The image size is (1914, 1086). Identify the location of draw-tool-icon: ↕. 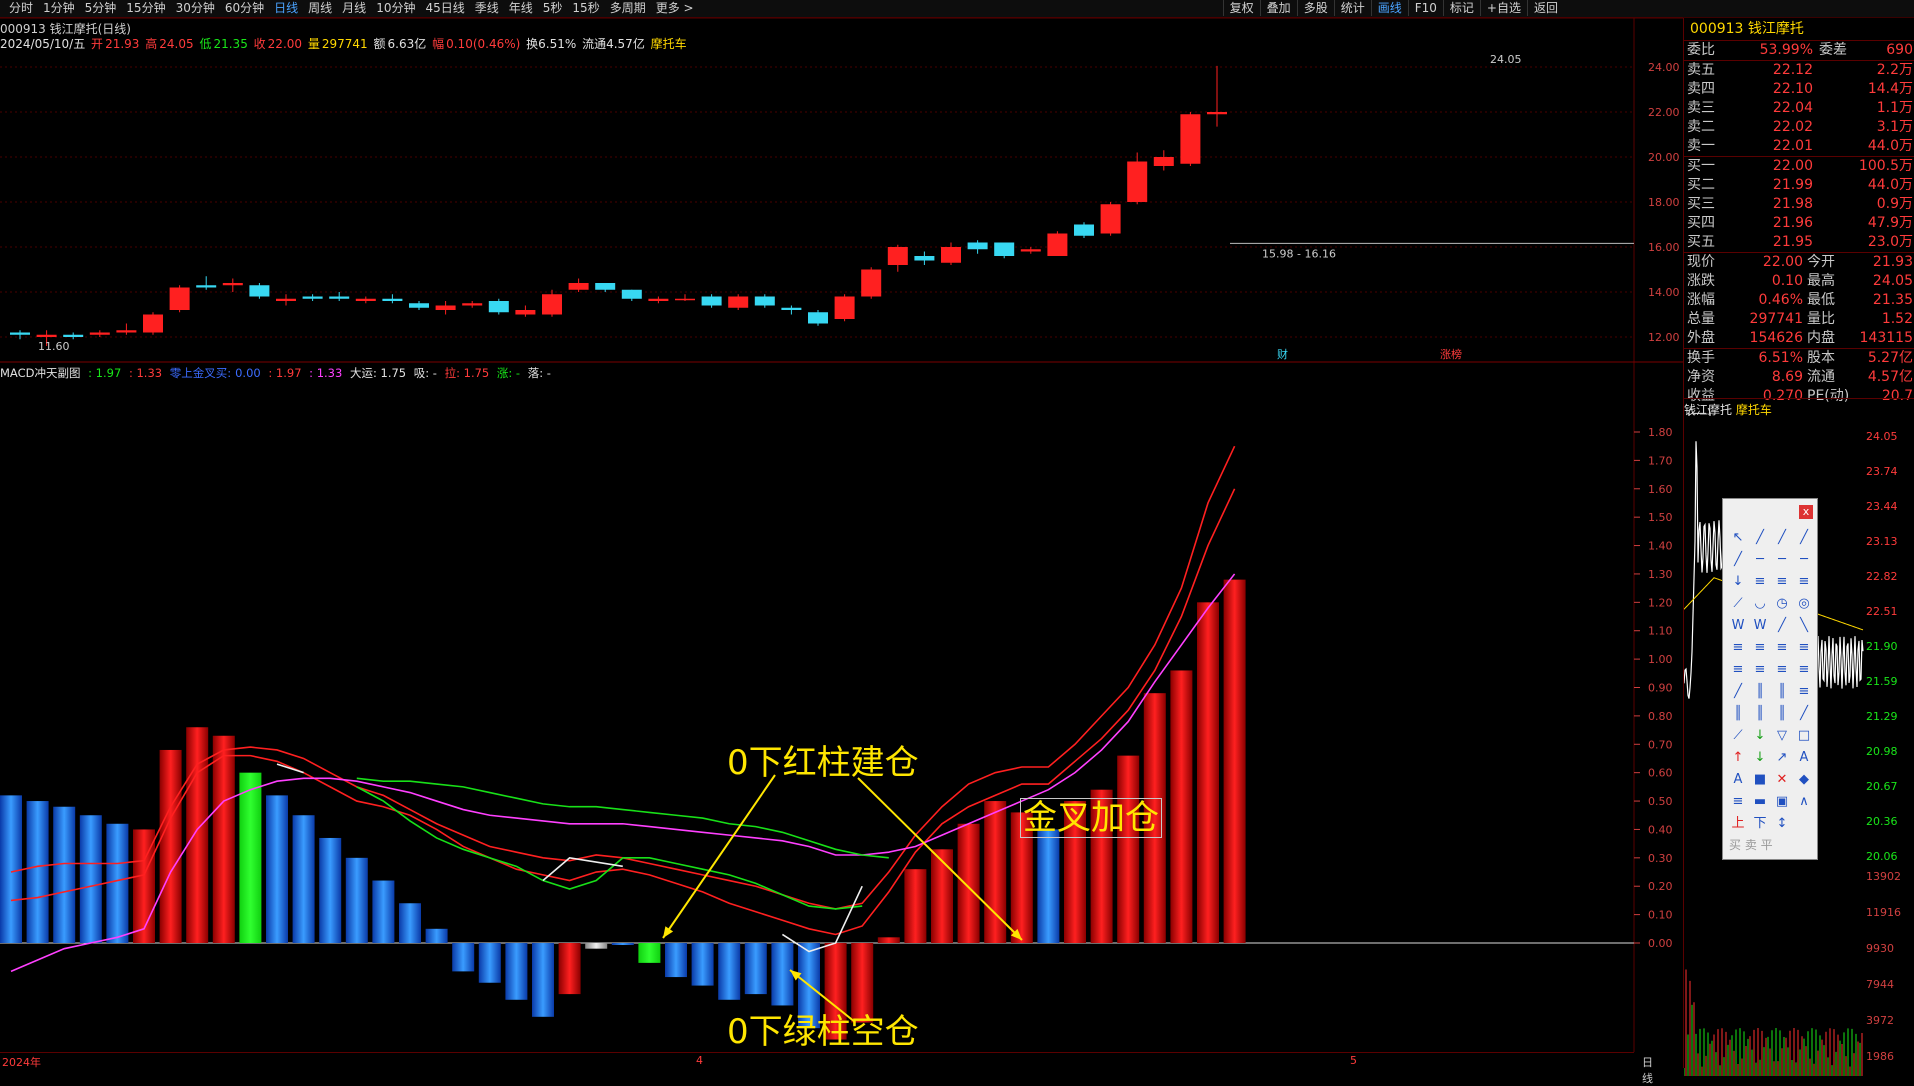
(1782, 823).